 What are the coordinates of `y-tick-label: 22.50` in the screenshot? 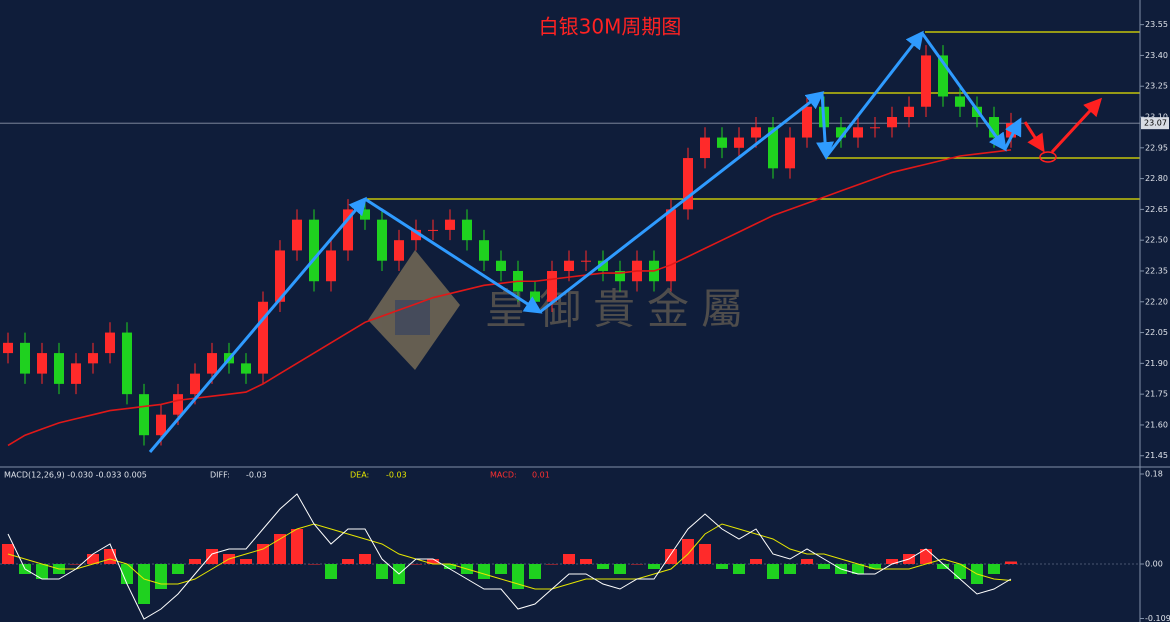 It's located at (1156, 240).